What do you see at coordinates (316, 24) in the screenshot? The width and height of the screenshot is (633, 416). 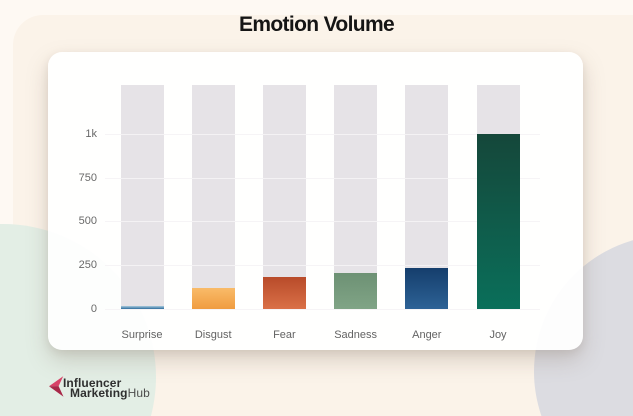 I see `chart-title: Emotion Volume` at bounding box center [316, 24].